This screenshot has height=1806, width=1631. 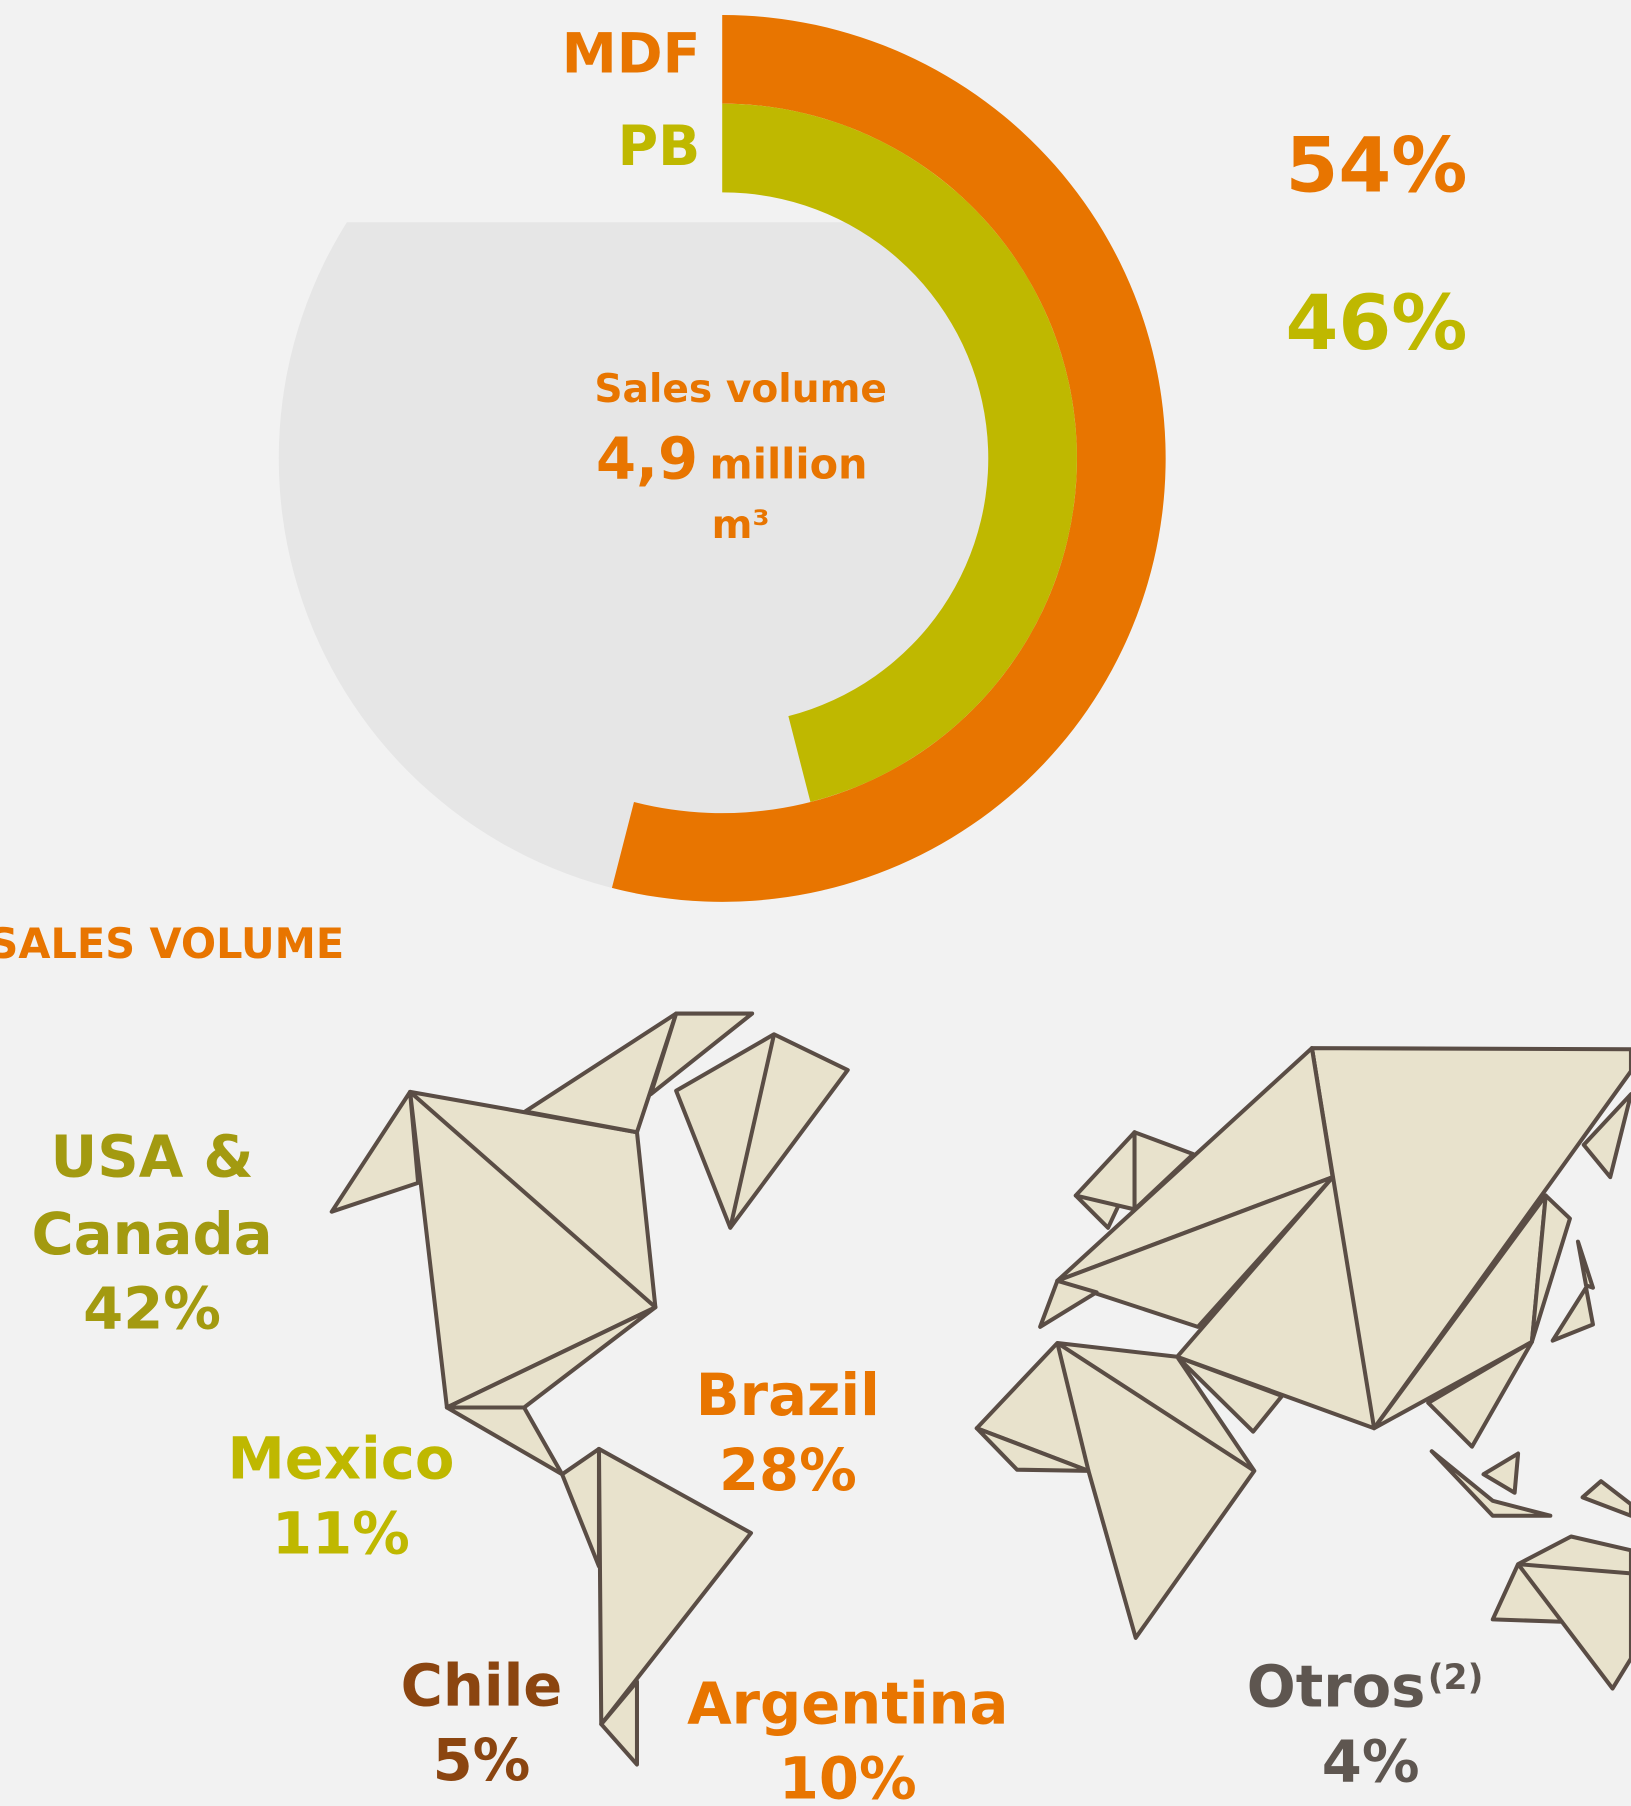 What do you see at coordinates (152, 1309) in the screenshot?
I see `region-share: 42%` at bounding box center [152, 1309].